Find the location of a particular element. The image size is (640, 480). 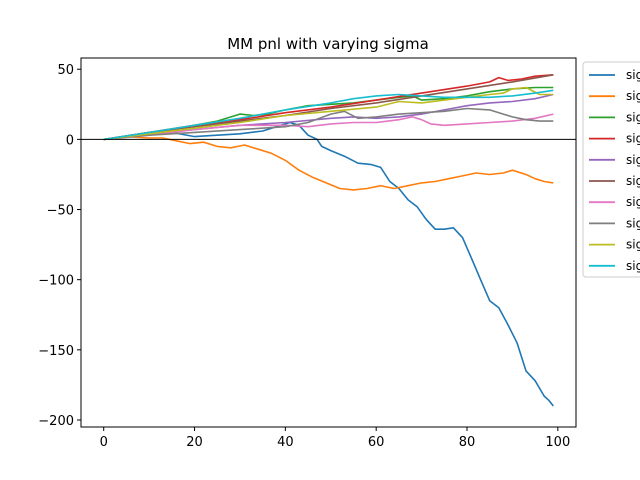

legend: sig sig sig sig sig sig sig sig sig sig is located at coordinates (611, 169).